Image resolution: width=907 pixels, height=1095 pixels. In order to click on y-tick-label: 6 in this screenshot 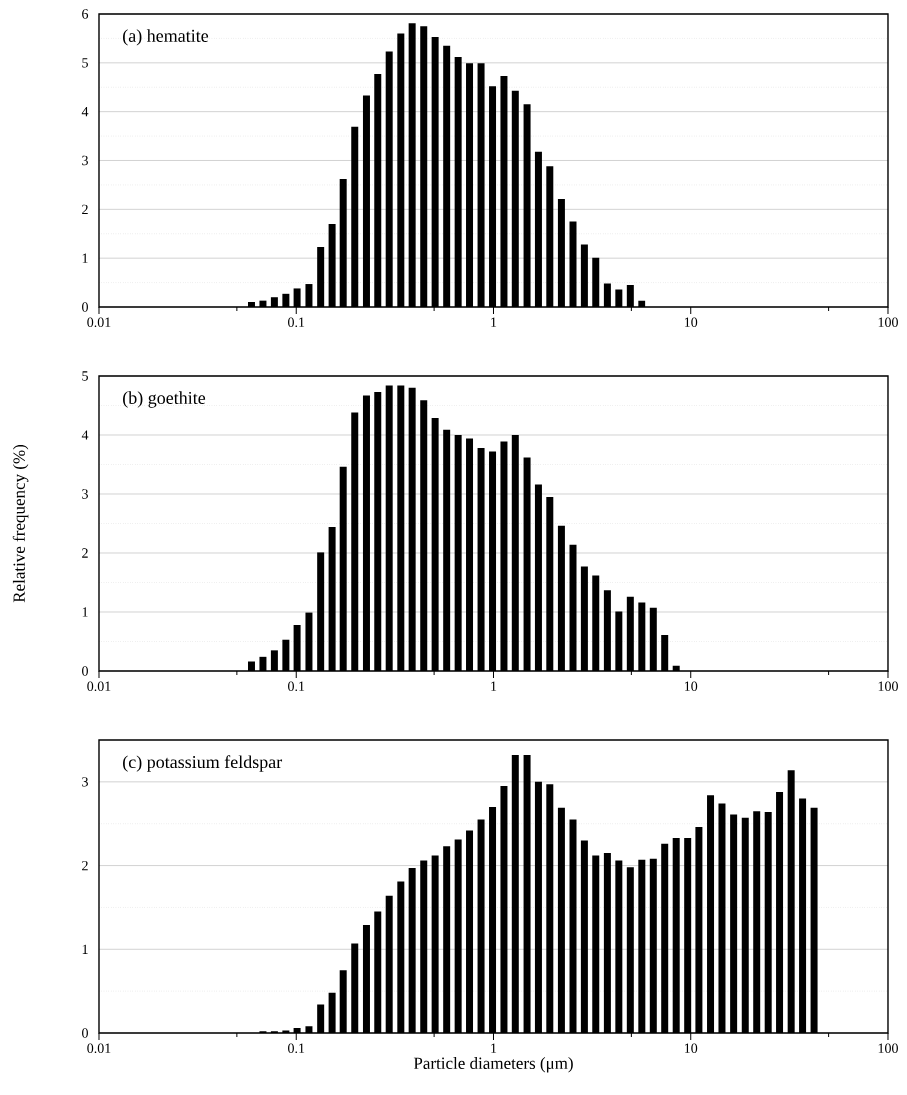, I will do `click(85, 14)`.